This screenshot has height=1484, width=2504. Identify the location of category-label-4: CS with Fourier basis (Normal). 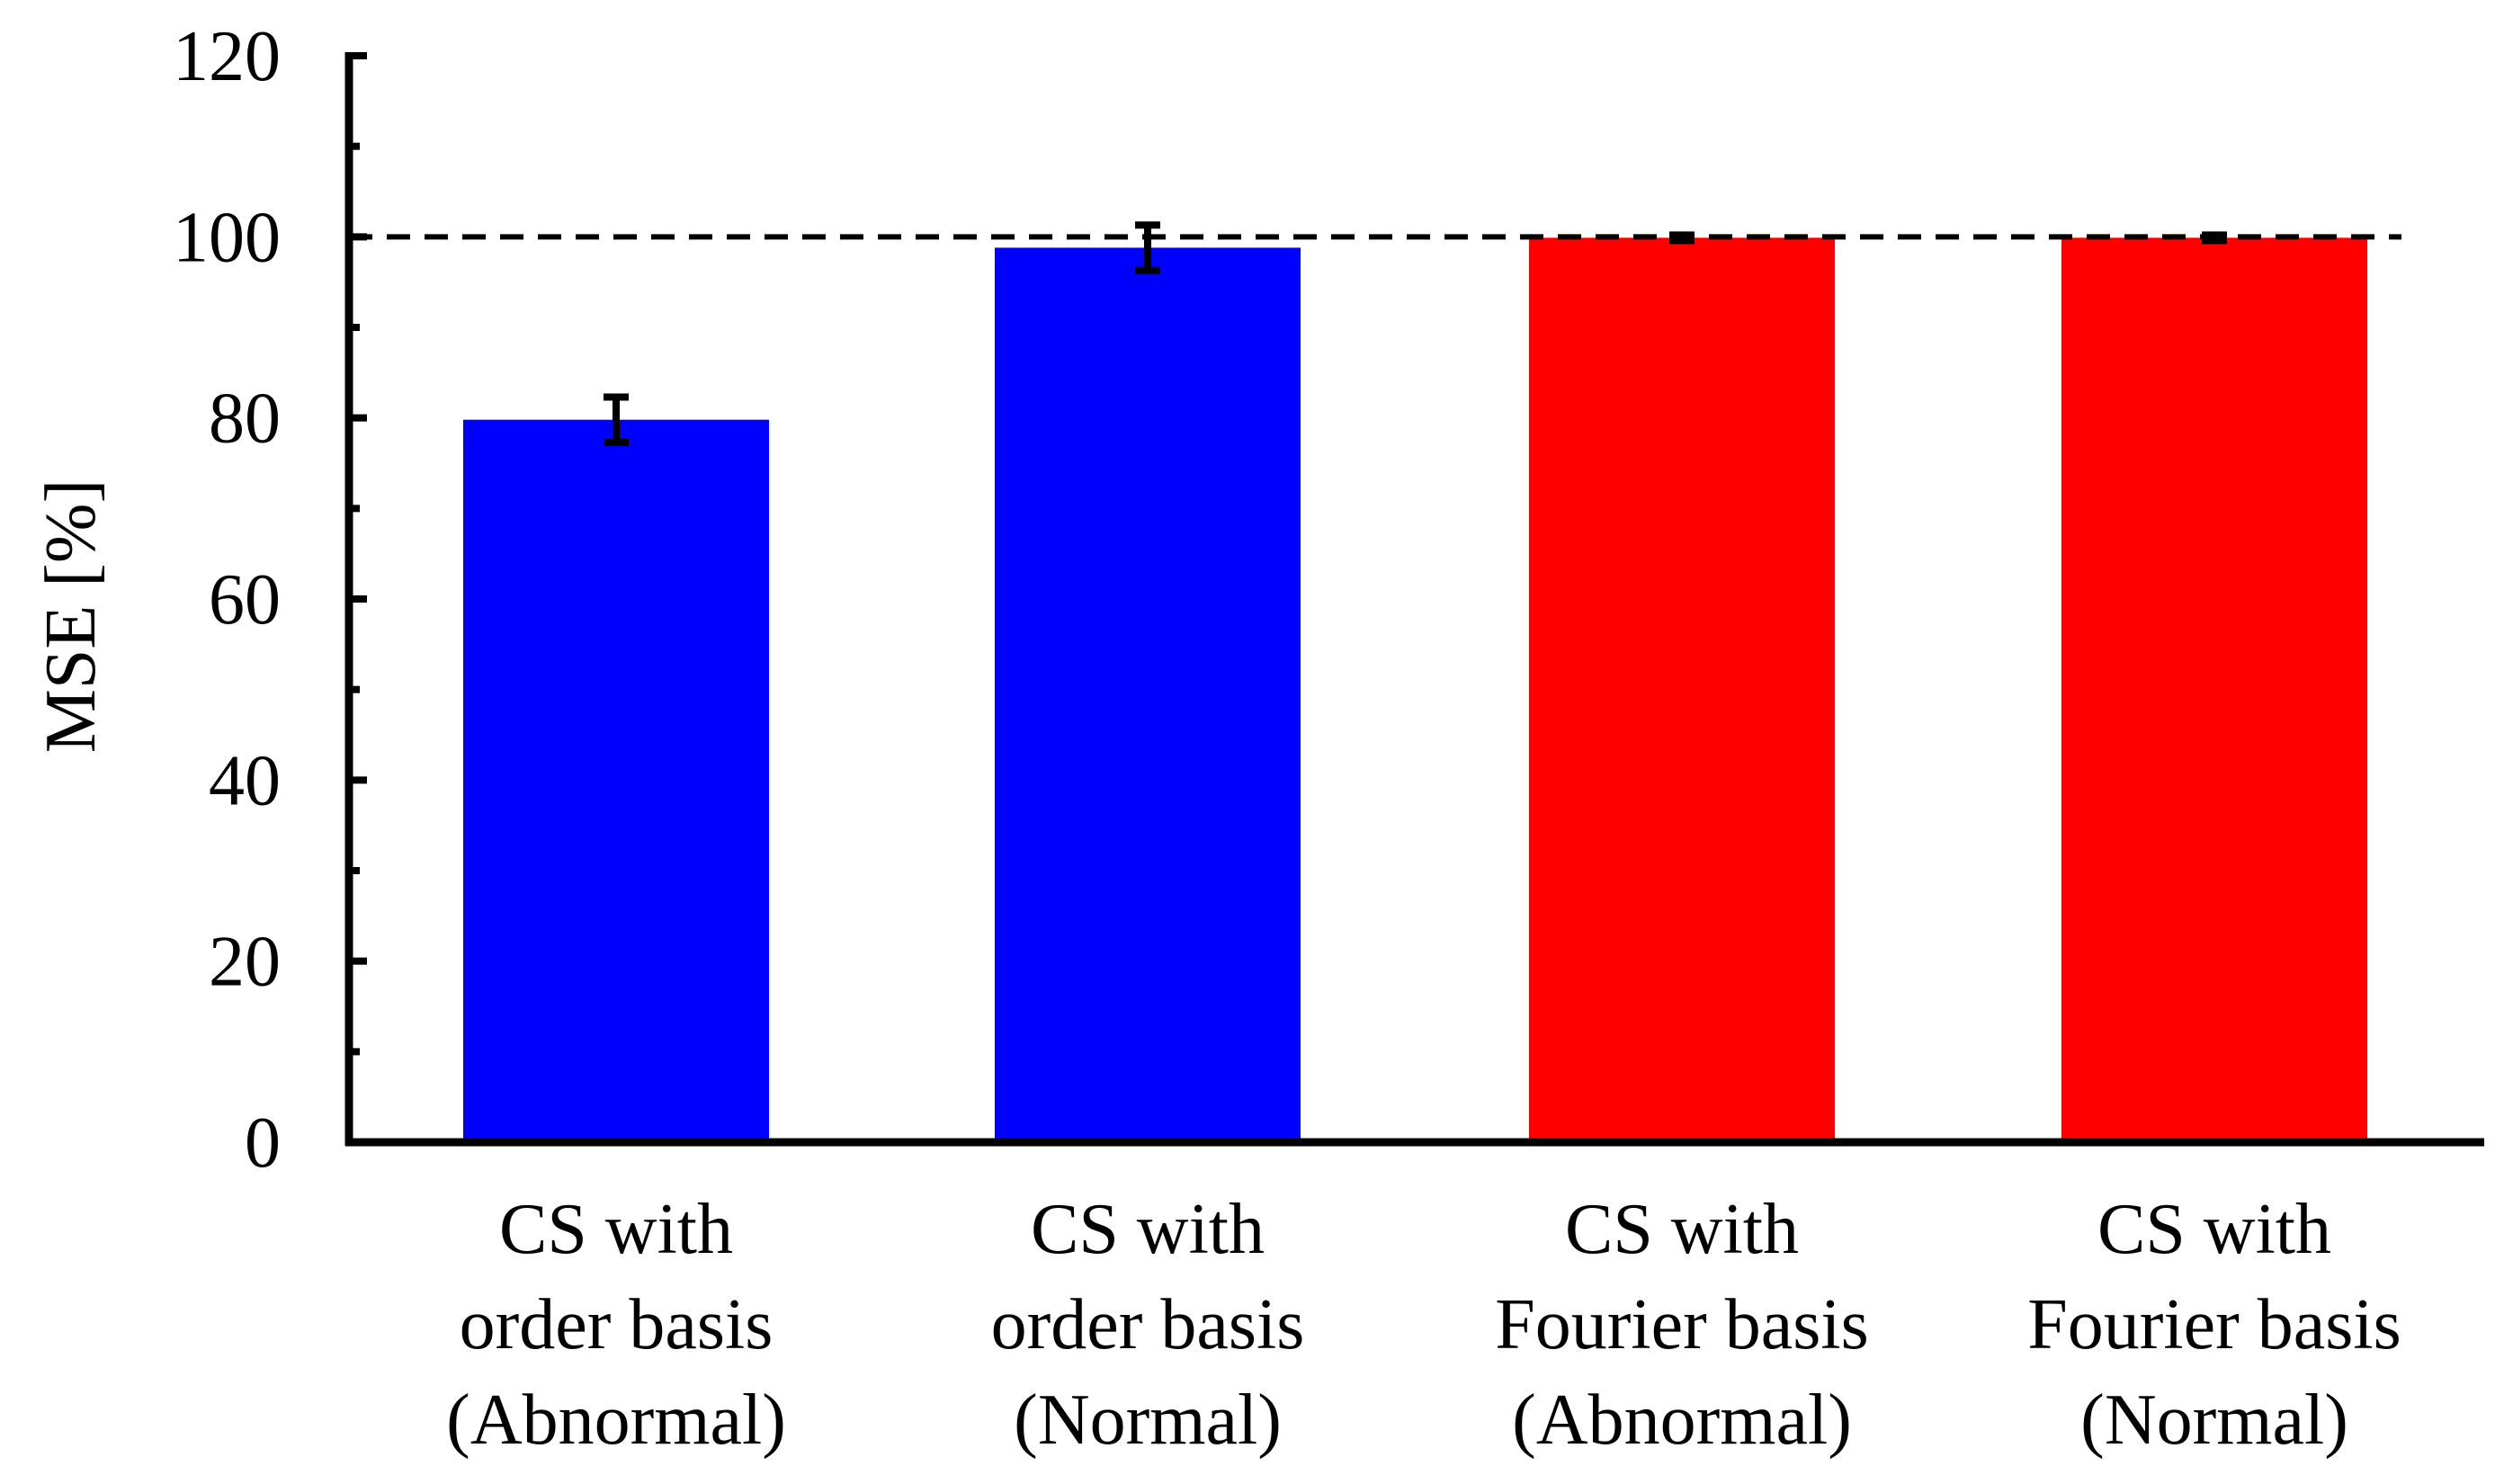
(2214, 1325).